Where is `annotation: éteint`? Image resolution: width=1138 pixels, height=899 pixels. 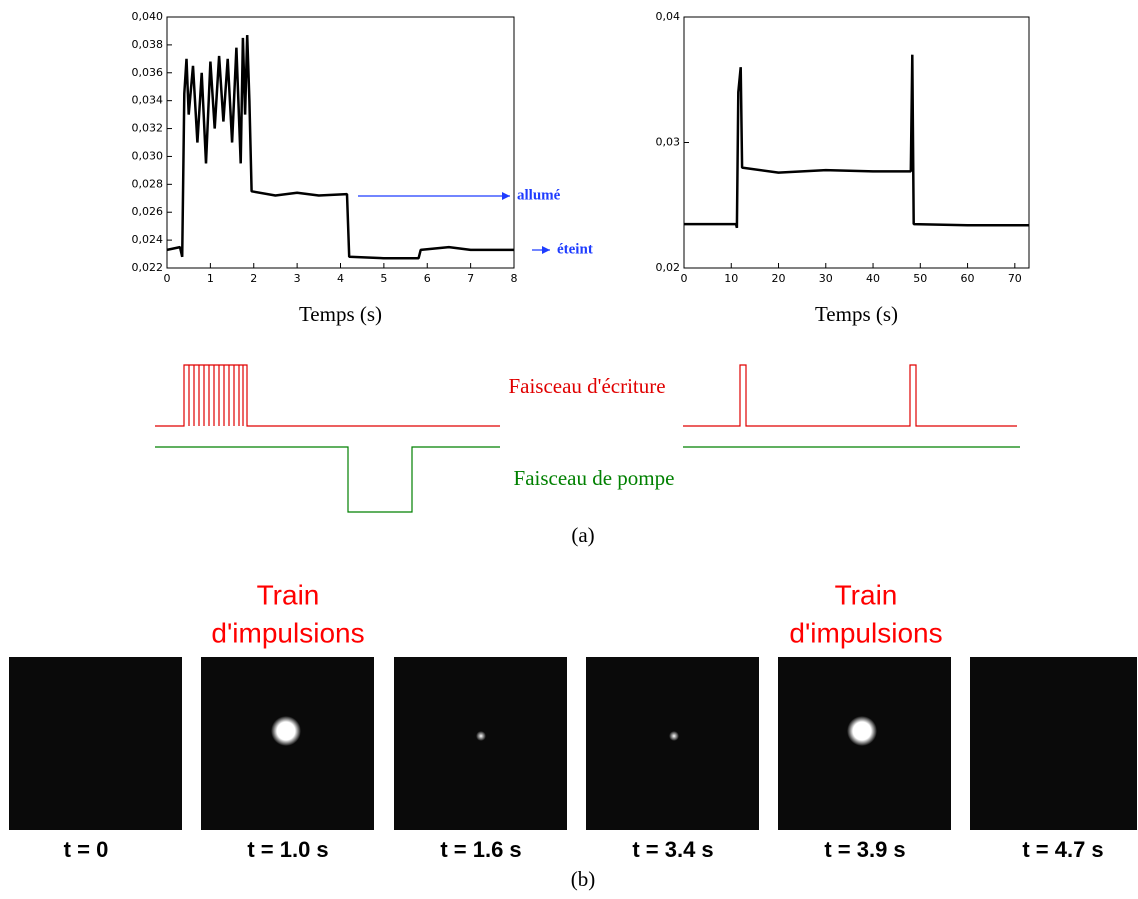
annotation: éteint is located at coordinates (575, 249).